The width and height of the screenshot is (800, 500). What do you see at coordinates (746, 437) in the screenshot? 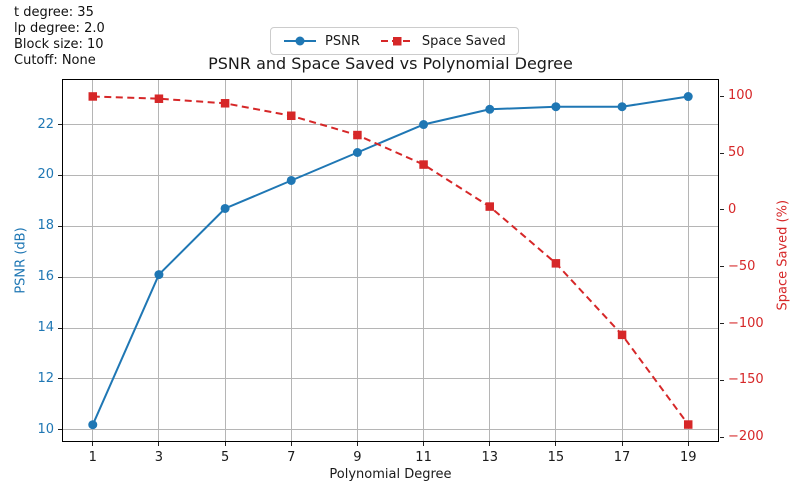
I see `y-right-tick-label: −200` at bounding box center [746, 437].